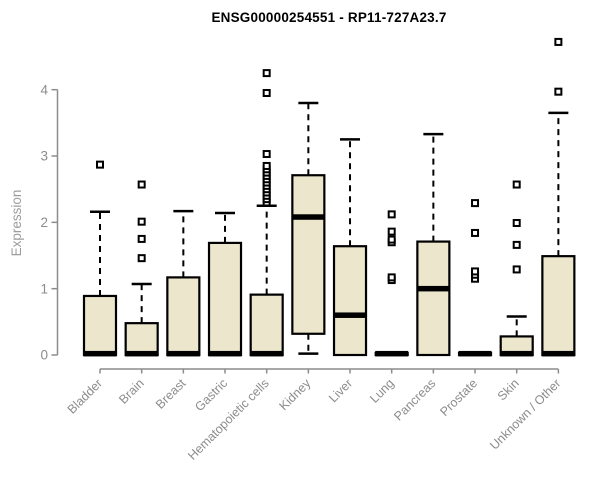 The width and height of the screenshot is (600, 500). I want to click on x-tick-label: Prostate, so click(458, 397).